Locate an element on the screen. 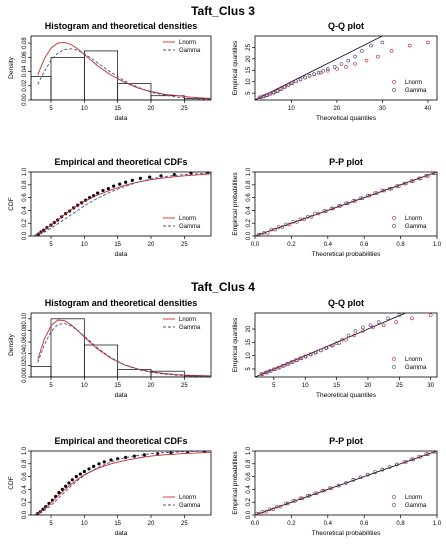  series-line is located at coordinates (124, 350).